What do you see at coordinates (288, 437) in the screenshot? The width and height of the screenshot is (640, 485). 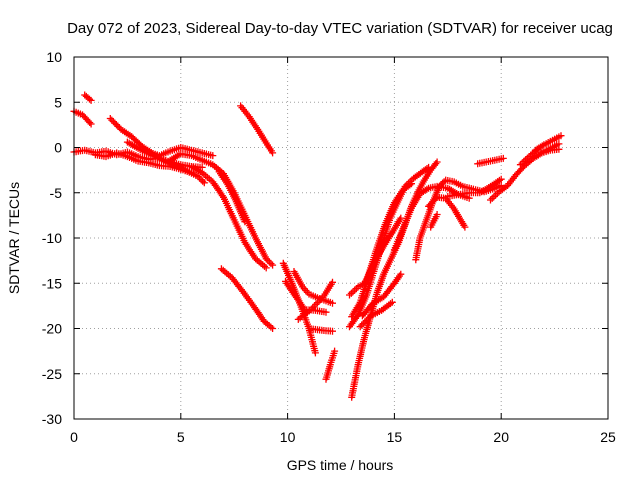 I see `x-tick-label: 10` at bounding box center [288, 437].